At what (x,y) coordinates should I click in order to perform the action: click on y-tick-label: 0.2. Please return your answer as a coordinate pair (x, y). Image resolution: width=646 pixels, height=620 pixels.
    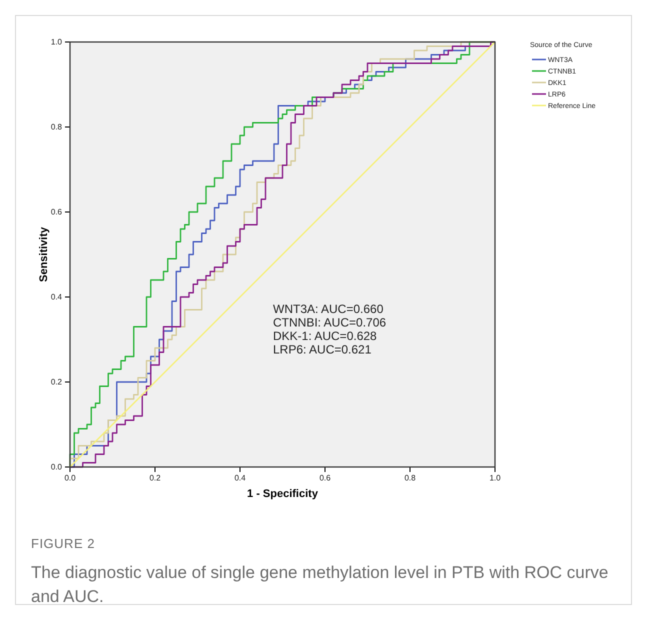
    Looking at the image, I should click on (56, 382).